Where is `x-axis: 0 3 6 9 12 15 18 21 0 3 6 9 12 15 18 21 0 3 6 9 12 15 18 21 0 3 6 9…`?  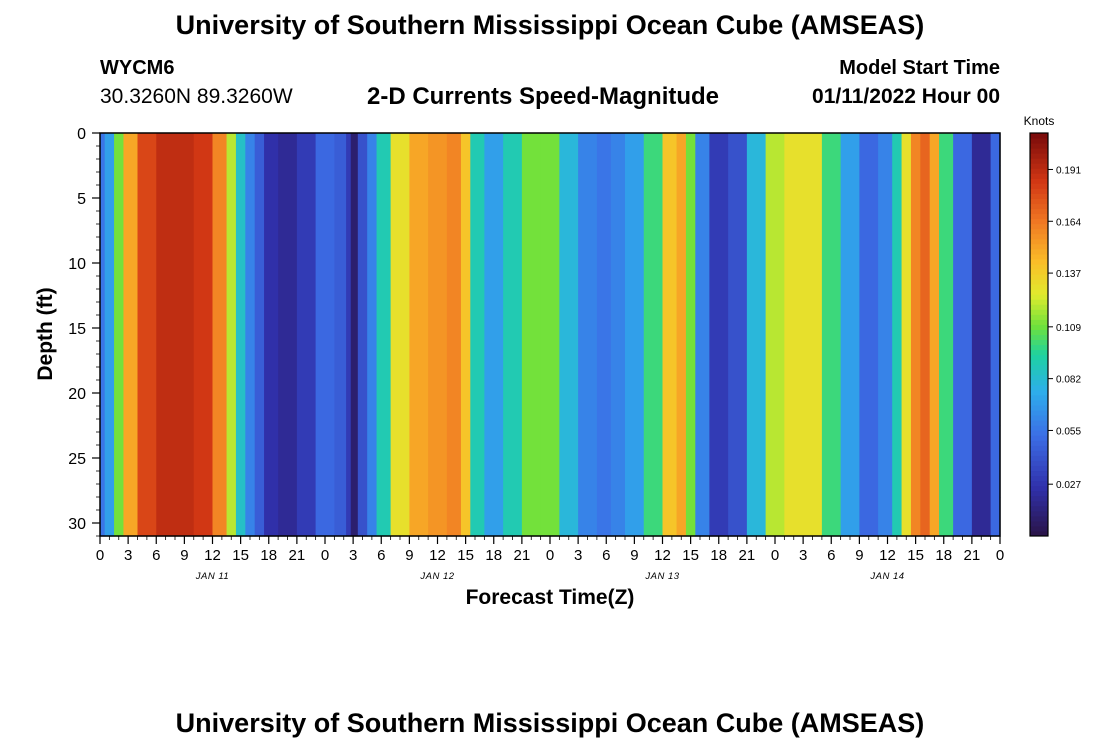
x-axis: 0 3 6 9 12 15 18 21 0 3 6 9 12 15 18 21 0 3 6 9 12 15 18 21 0 3 6 9… is located at coordinates (550, 559).